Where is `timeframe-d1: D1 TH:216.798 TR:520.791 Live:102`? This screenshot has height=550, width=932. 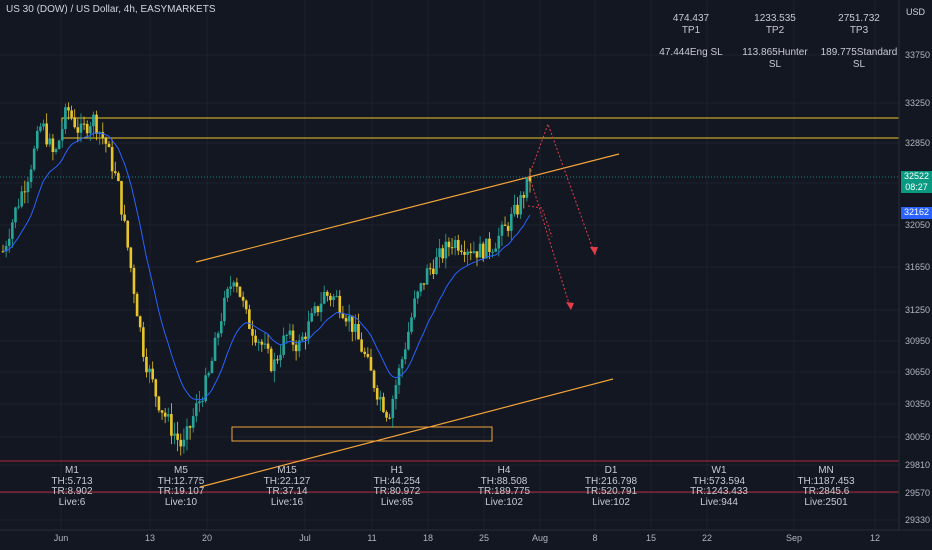 timeframe-d1: D1 TH:216.798 TR:520.791 Live:102 is located at coordinates (611, 486).